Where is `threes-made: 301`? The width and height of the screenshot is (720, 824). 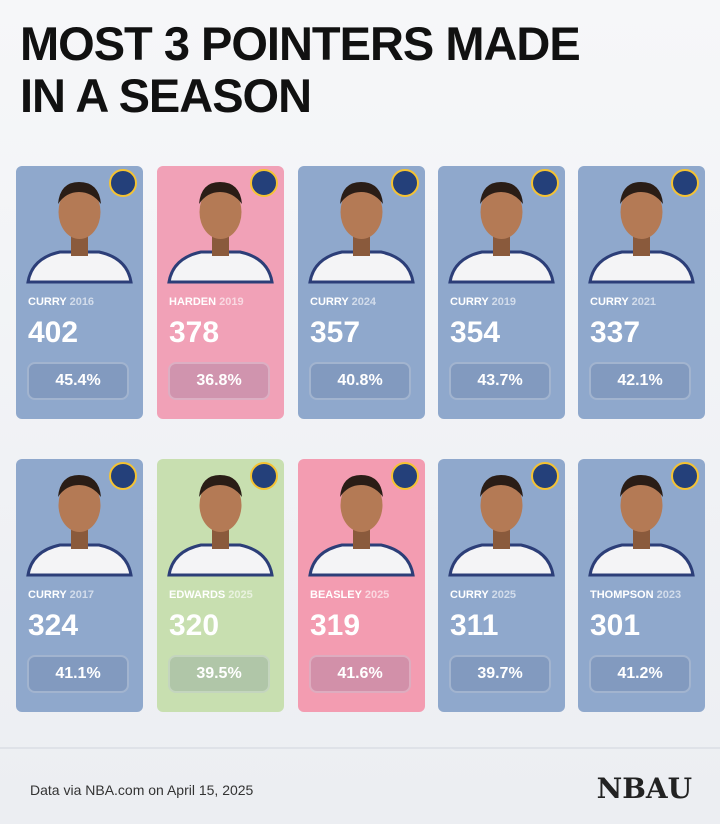 threes-made: 301 is located at coordinates (615, 625).